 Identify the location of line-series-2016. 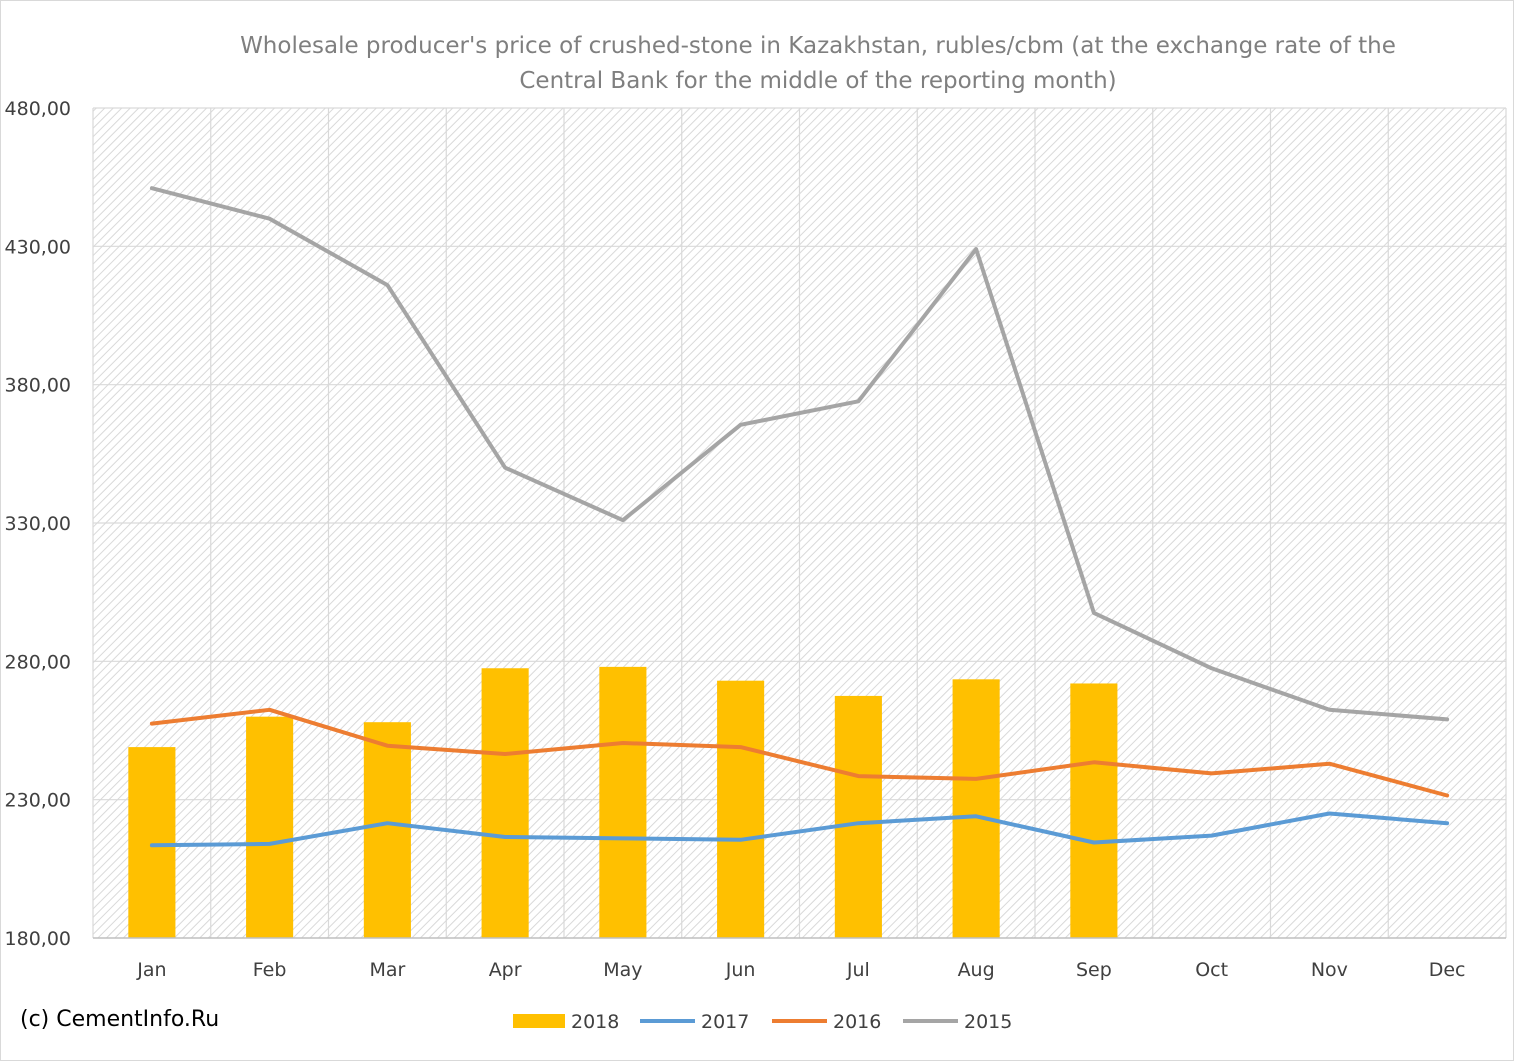
(799, 752).